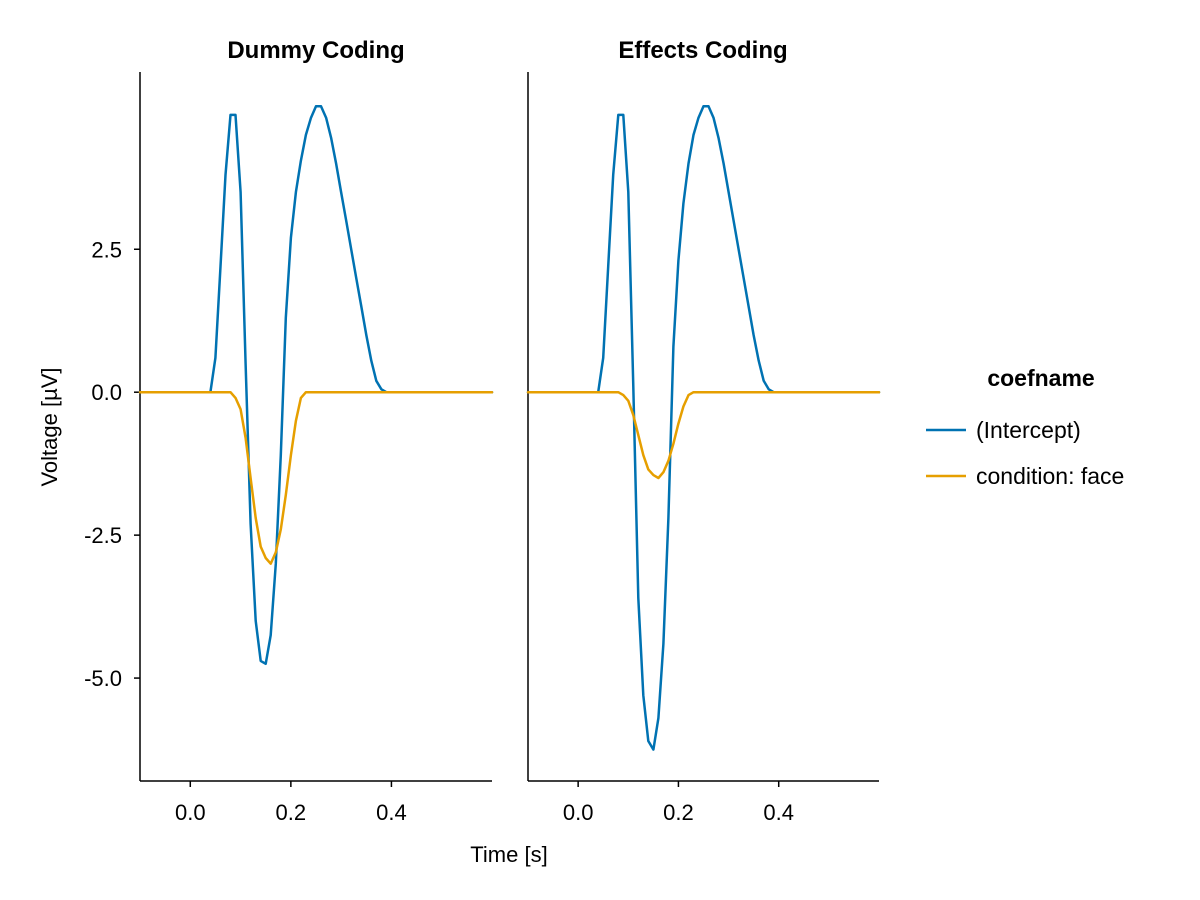 The image size is (1200, 900). Describe the element at coordinates (1028, 430) in the screenshot. I see `legend-label-intercept: (Intercept)` at that location.